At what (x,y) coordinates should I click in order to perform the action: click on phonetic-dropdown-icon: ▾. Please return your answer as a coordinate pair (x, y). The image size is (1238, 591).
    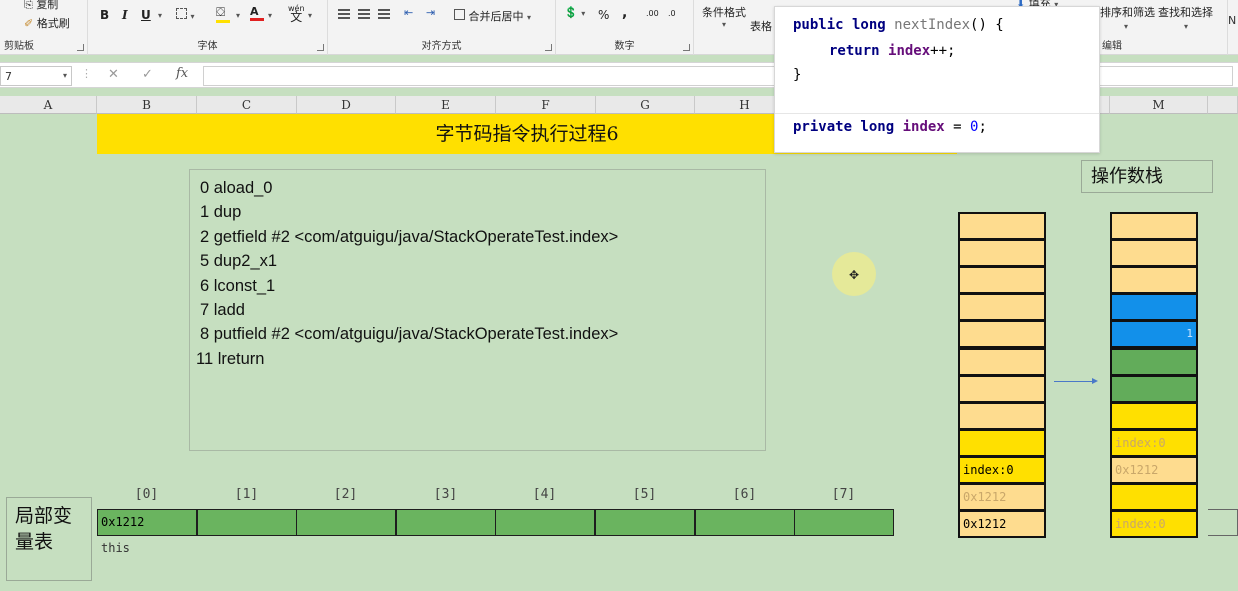
    Looking at the image, I should click on (310, 15).